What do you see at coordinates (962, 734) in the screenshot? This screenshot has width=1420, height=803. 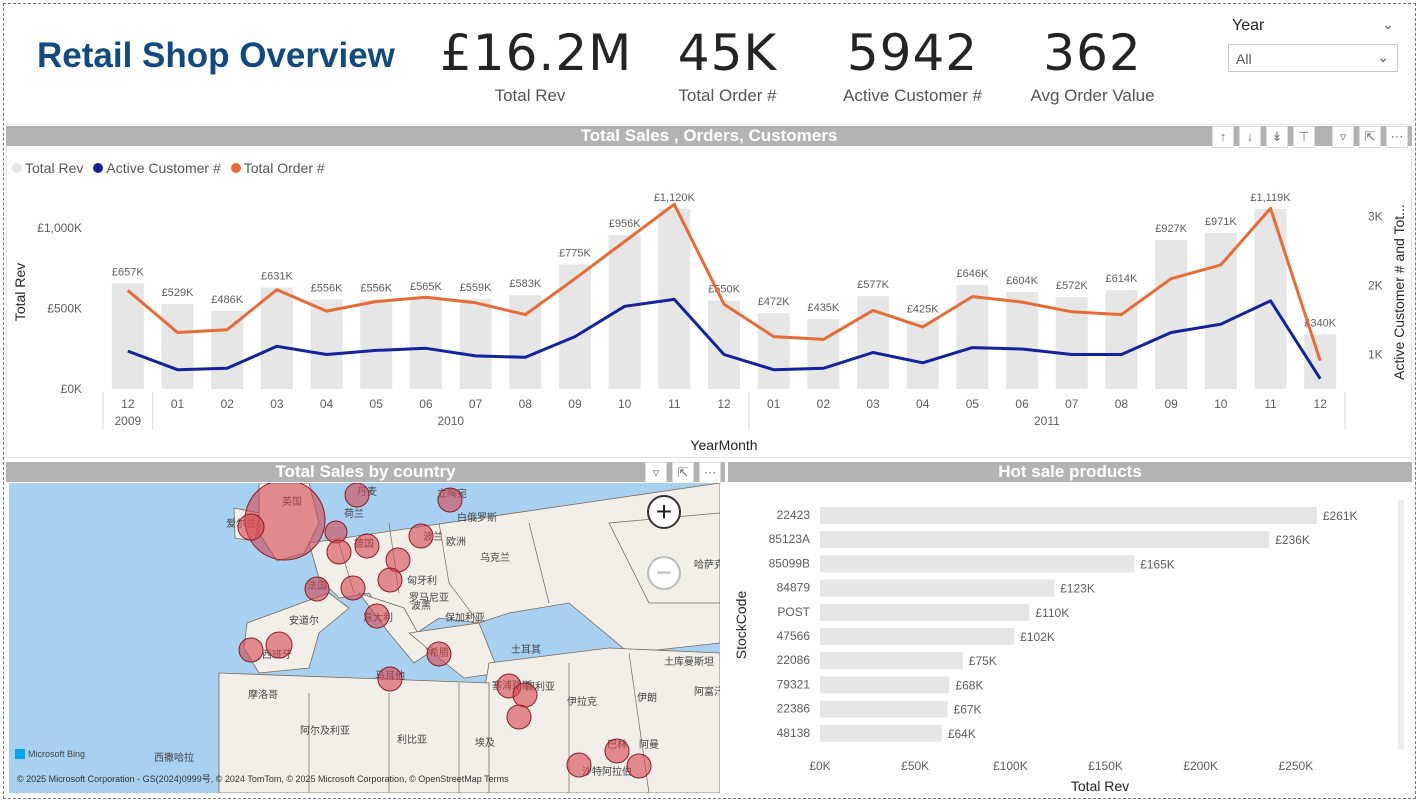 I see `bar-data-label: £64K` at bounding box center [962, 734].